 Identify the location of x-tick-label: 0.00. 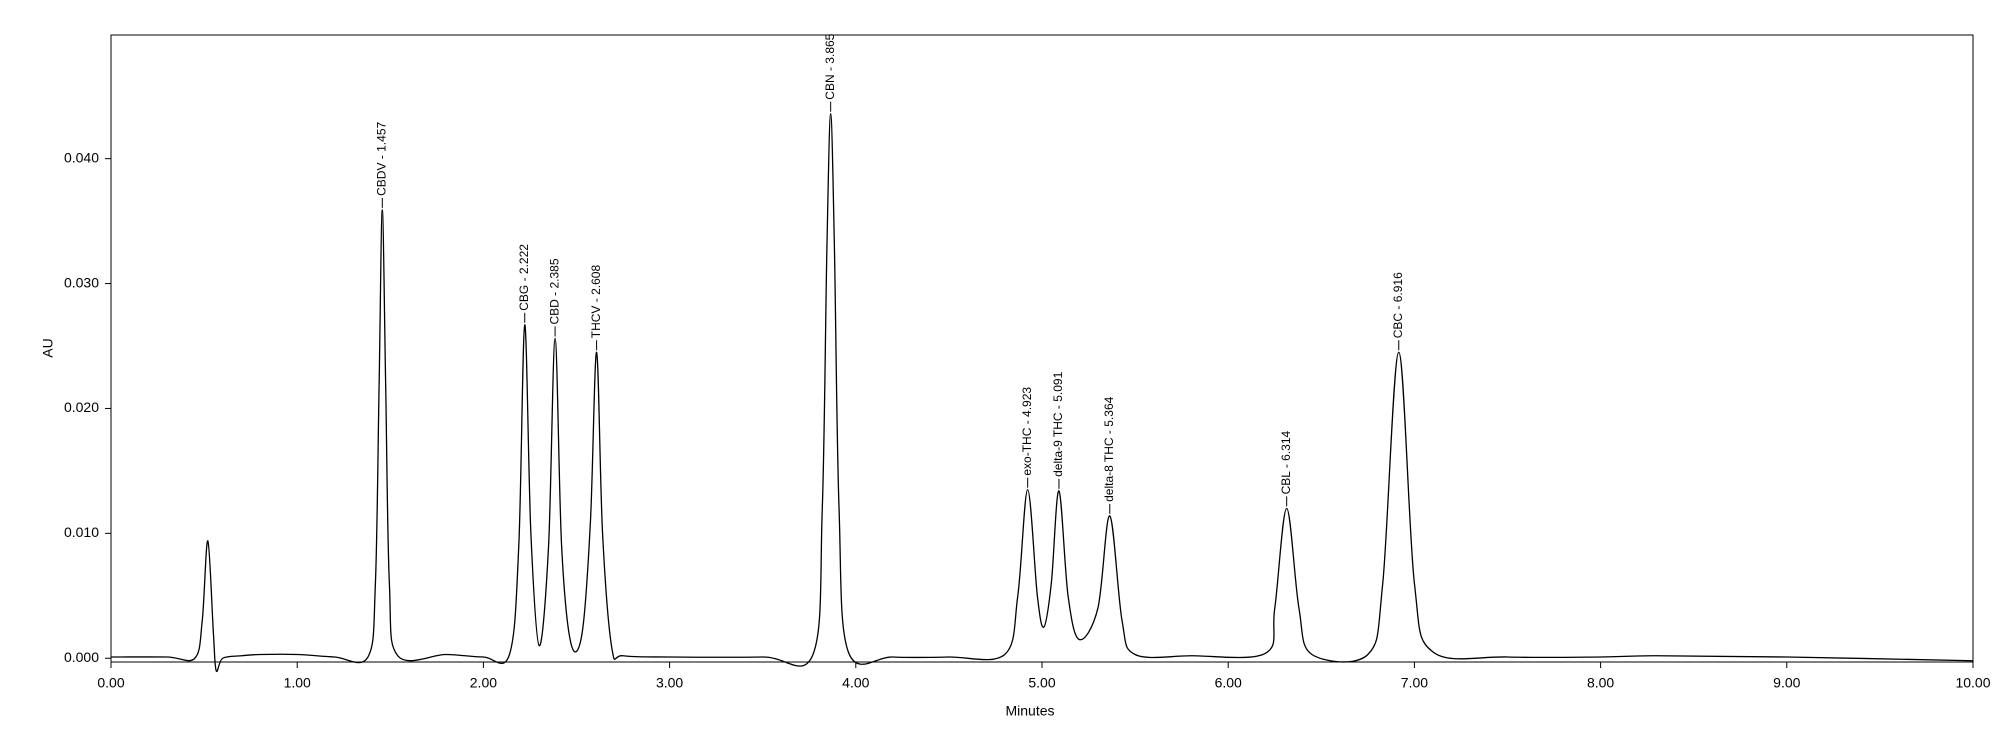
(110, 683).